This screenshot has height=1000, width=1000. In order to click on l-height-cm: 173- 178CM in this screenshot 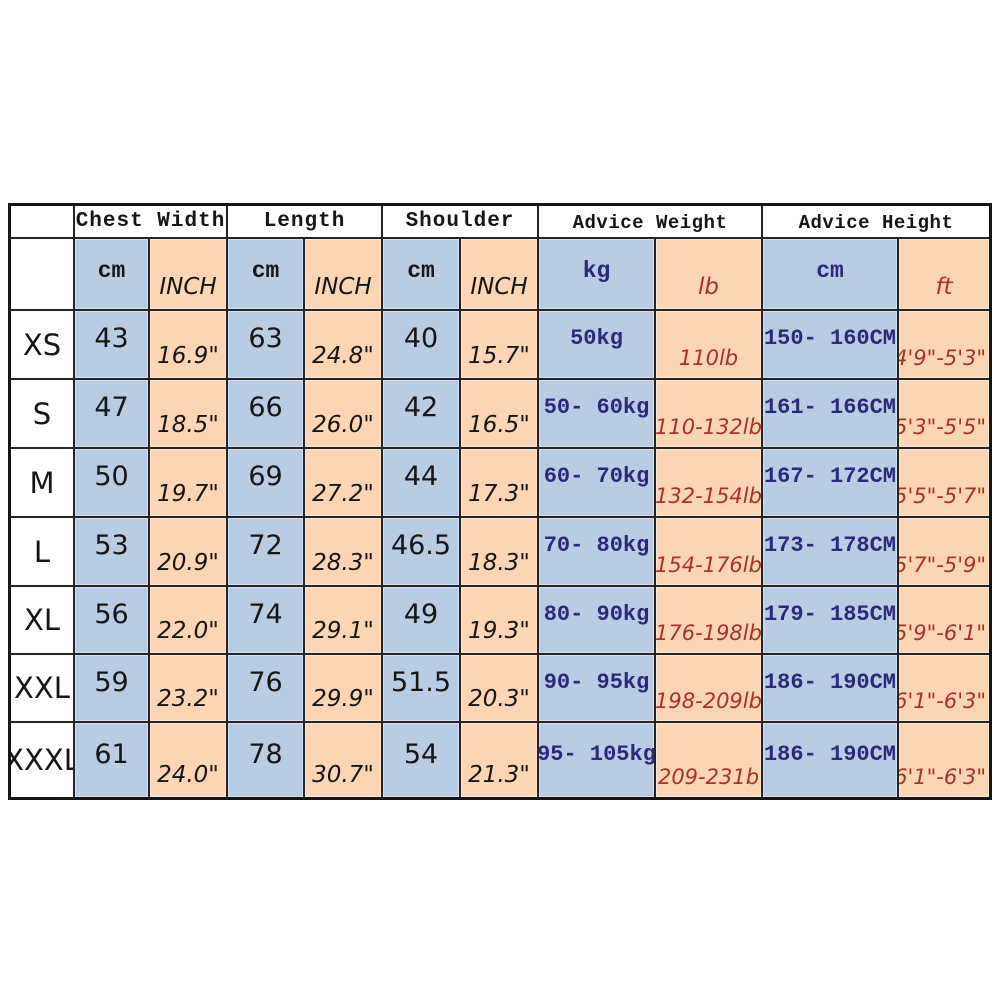, I will do `click(831, 552)`.